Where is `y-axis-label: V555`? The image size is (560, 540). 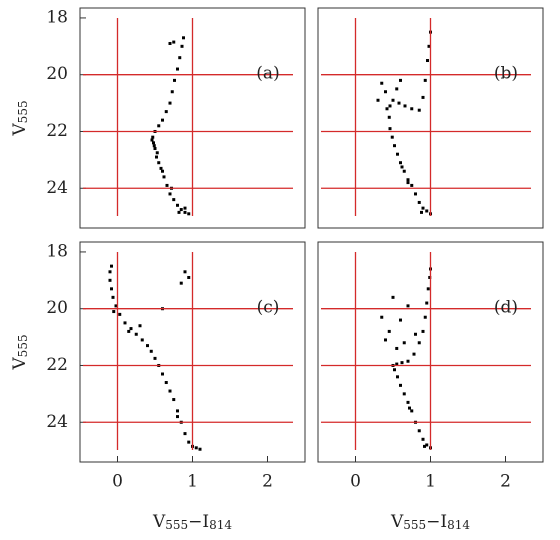
y-axis-label: V555 is located at coordinates (20, 118).